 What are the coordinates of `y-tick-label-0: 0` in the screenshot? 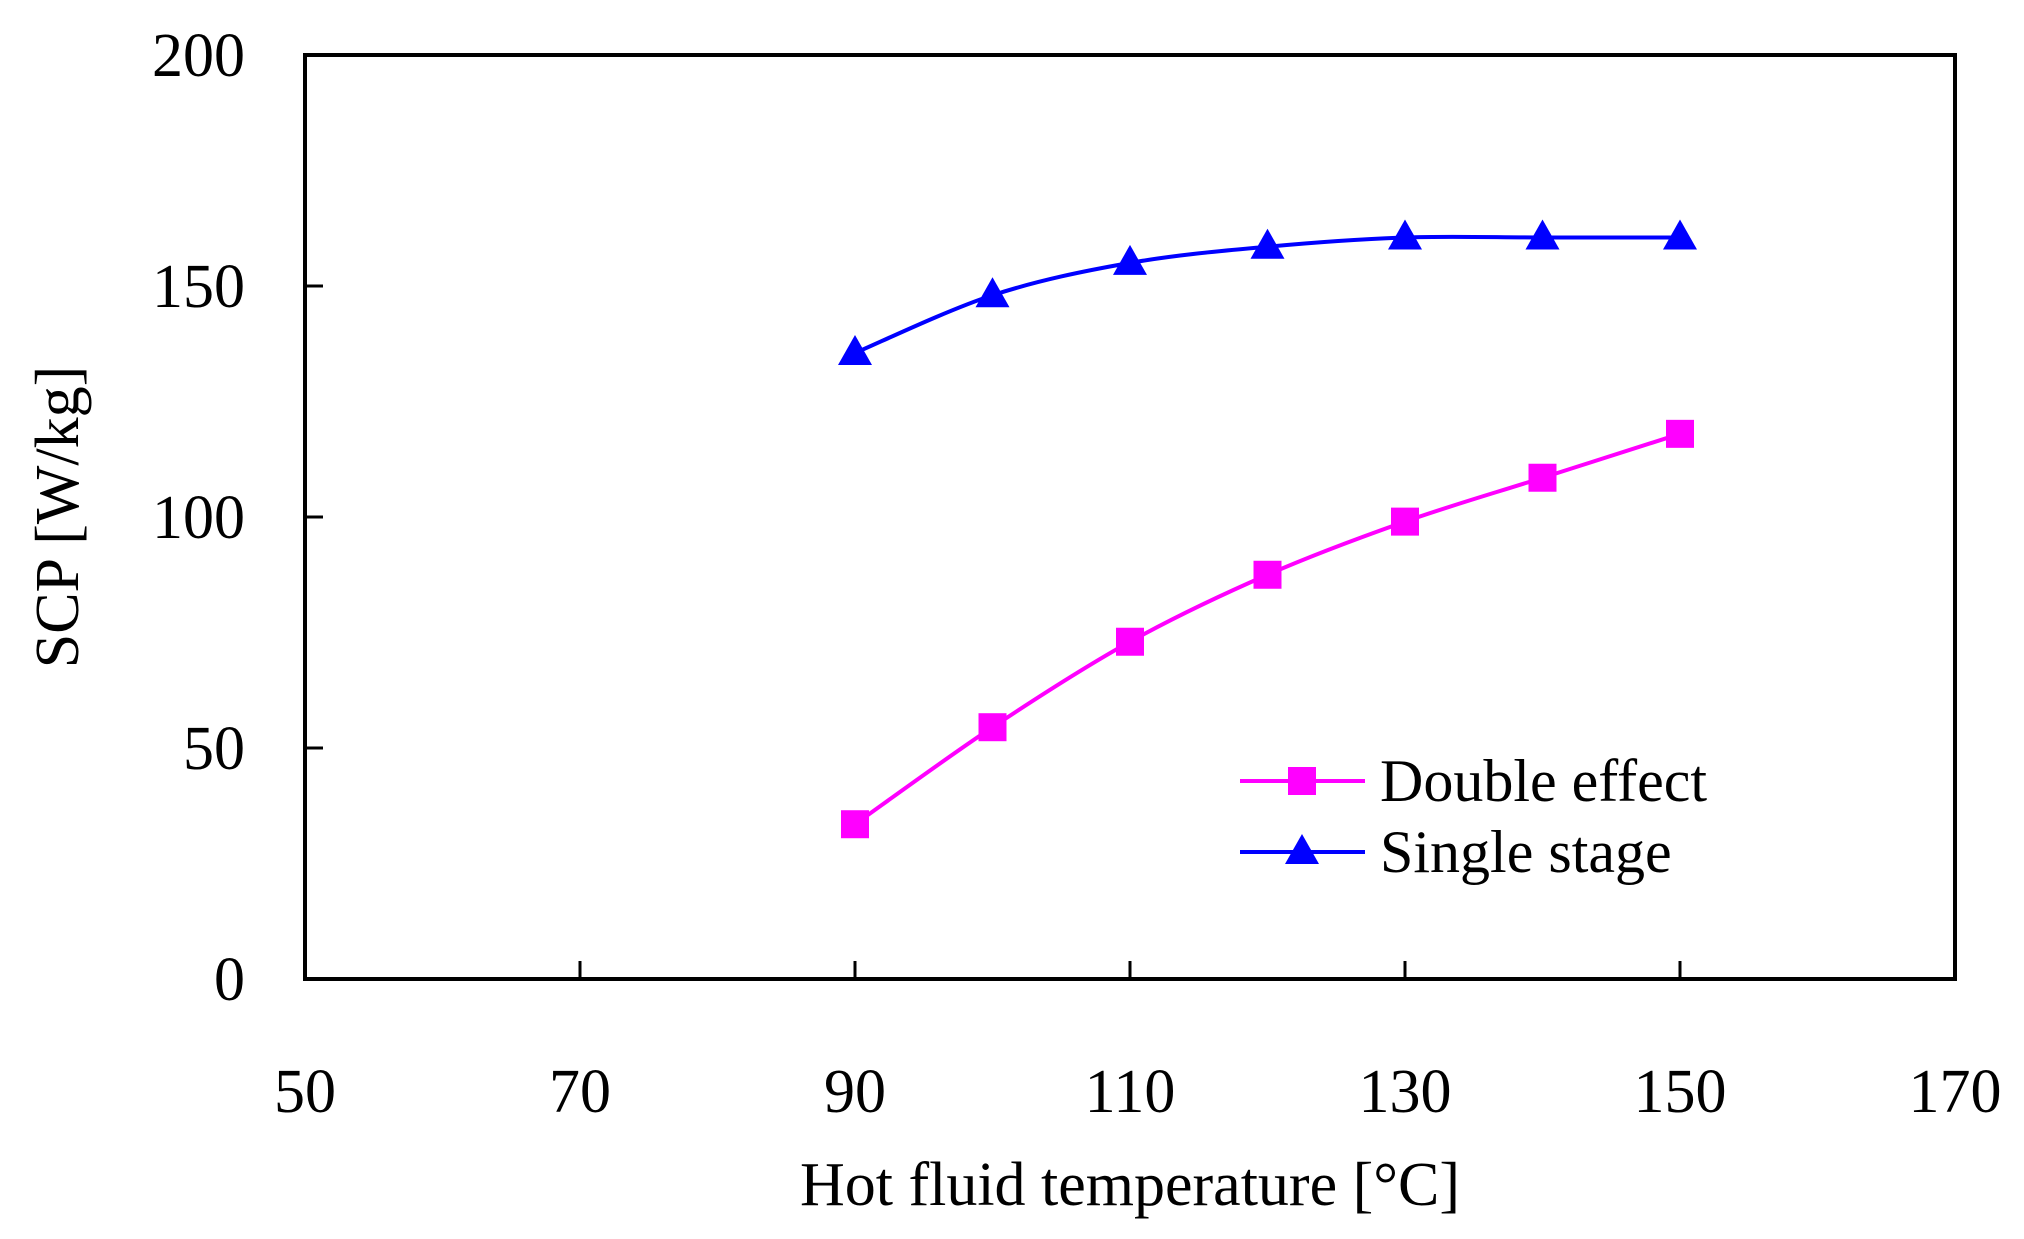 It's located at (229, 980).